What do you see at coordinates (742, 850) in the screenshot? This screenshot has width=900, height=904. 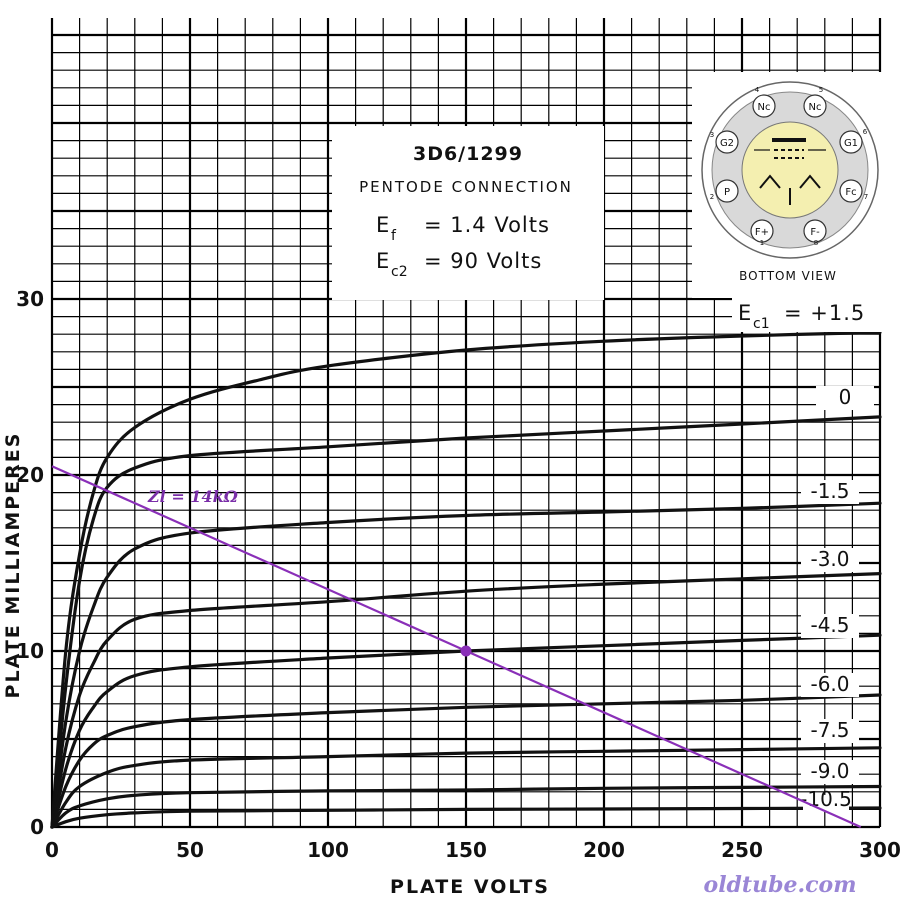 I see `x-tick-label: 250` at bounding box center [742, 850].